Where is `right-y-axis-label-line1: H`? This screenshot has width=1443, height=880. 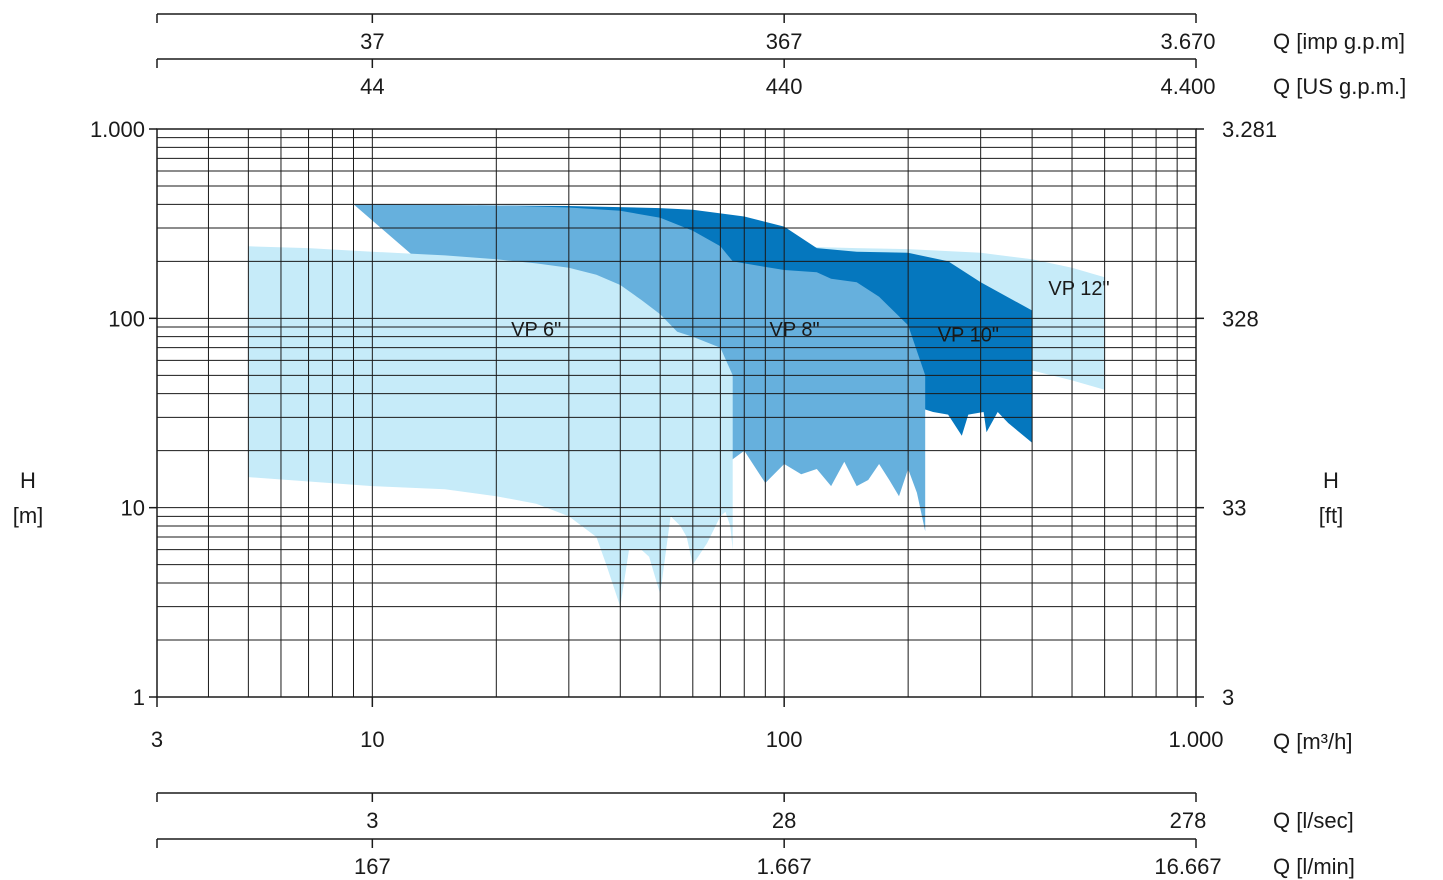
right-y-axis-label-line1: H is located at coordinates (1331, 480).